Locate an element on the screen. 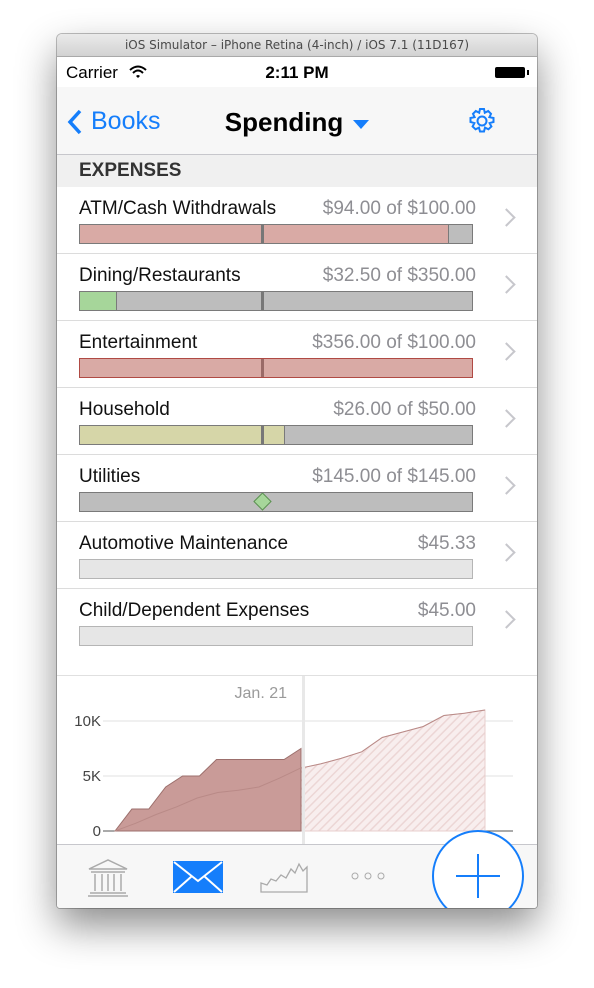 This screenshot has height=988, width=594. spending-chart-svg: Jan. 21 10K 5K 0 is located at coordinates (293, 770).